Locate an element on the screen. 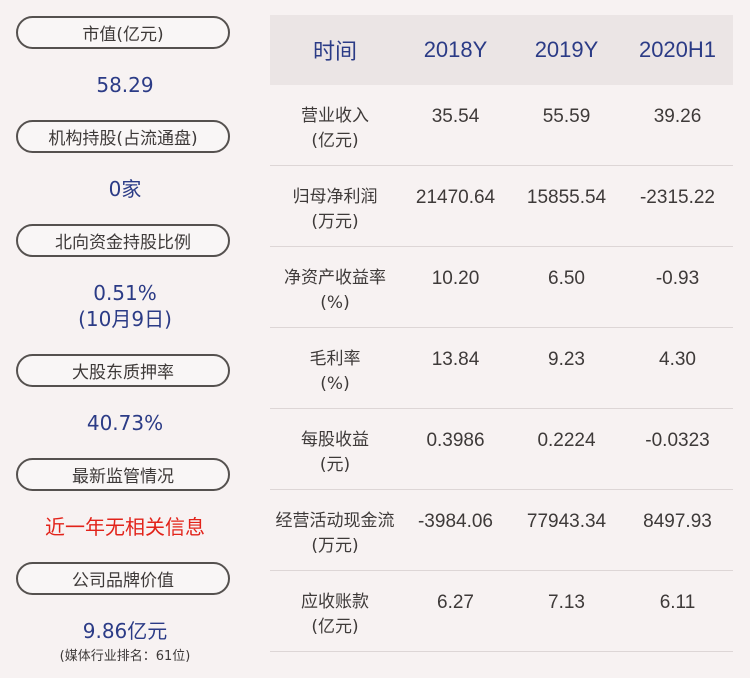 This screenshot has height=678, width=750. table-row: 每股收益 (元) 0.3986 0.2224 -0.0323 is located at coordinates (501, 449).